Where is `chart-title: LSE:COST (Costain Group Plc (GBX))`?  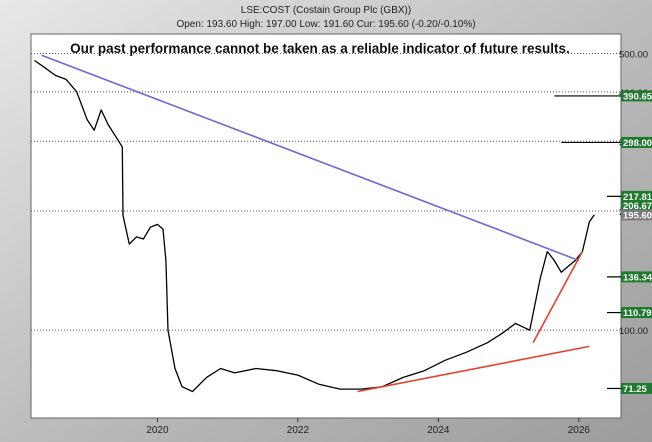 chart-title: LSE:COST (Costain Group Plc (GBX)) is located at coordinates (326, 10).